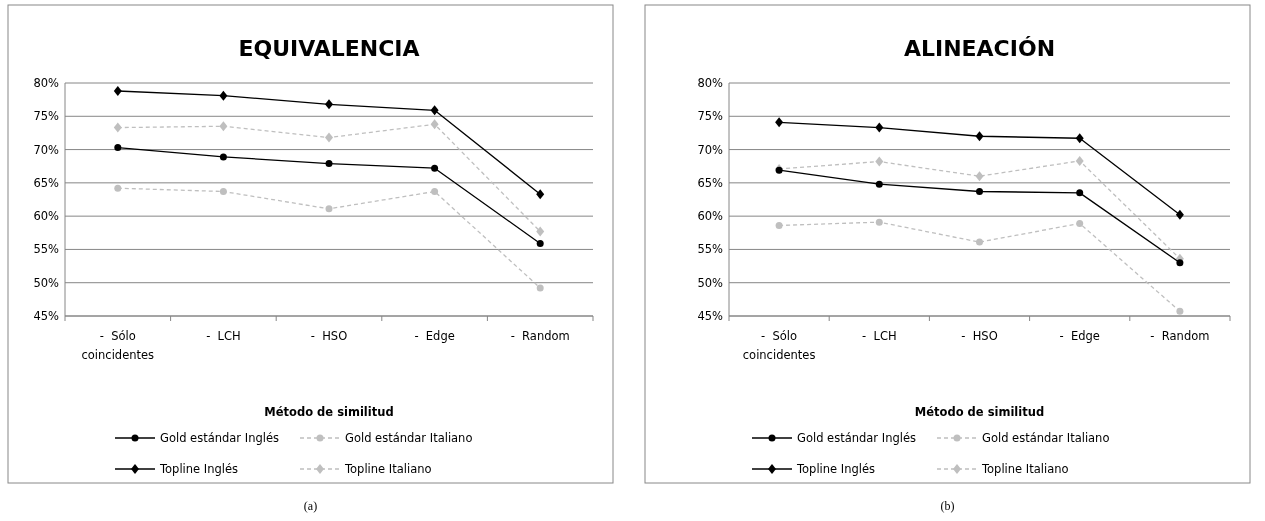  Describe the element at coordinates (310, 506) in the screenshot. I see `text: (a)` at that location.